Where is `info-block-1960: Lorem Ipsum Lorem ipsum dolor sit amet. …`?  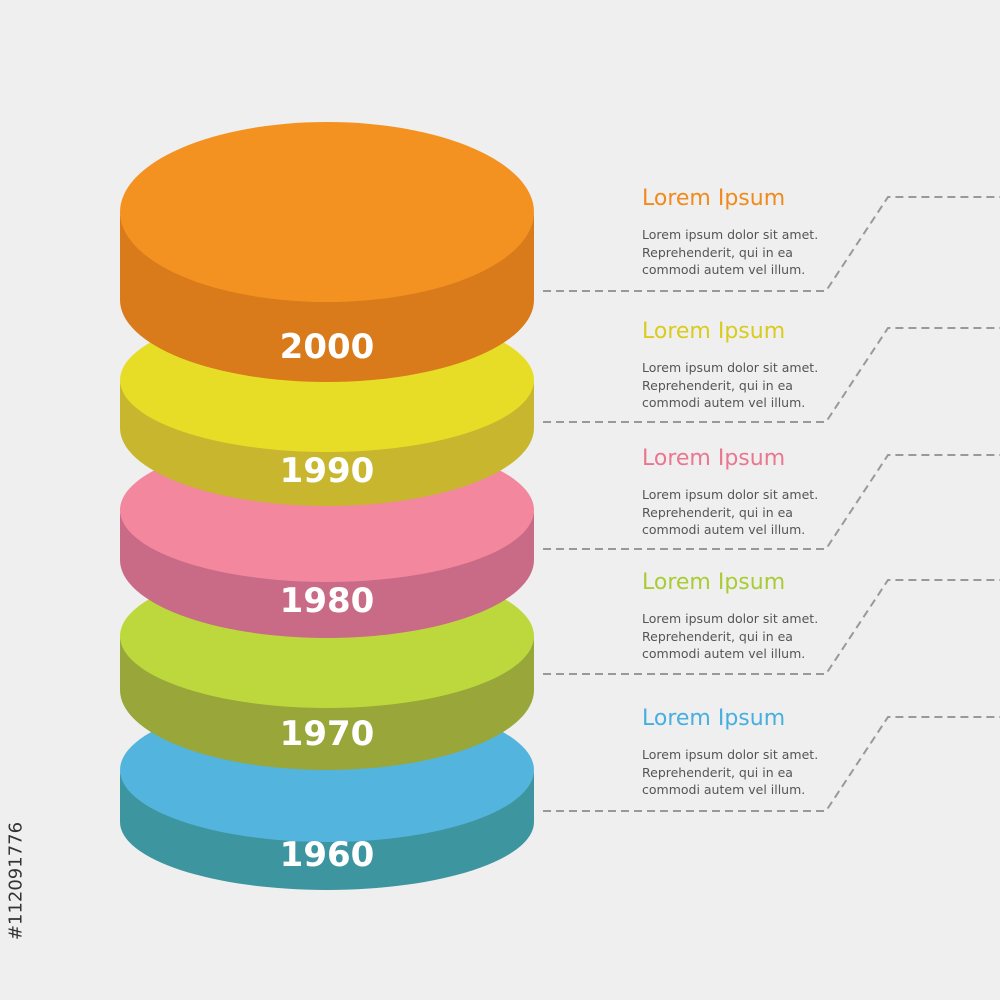 info-block-1960: Lorem Ipsum Lorem ipsum dolor sit amet. … is located at coordinates (742, 752).